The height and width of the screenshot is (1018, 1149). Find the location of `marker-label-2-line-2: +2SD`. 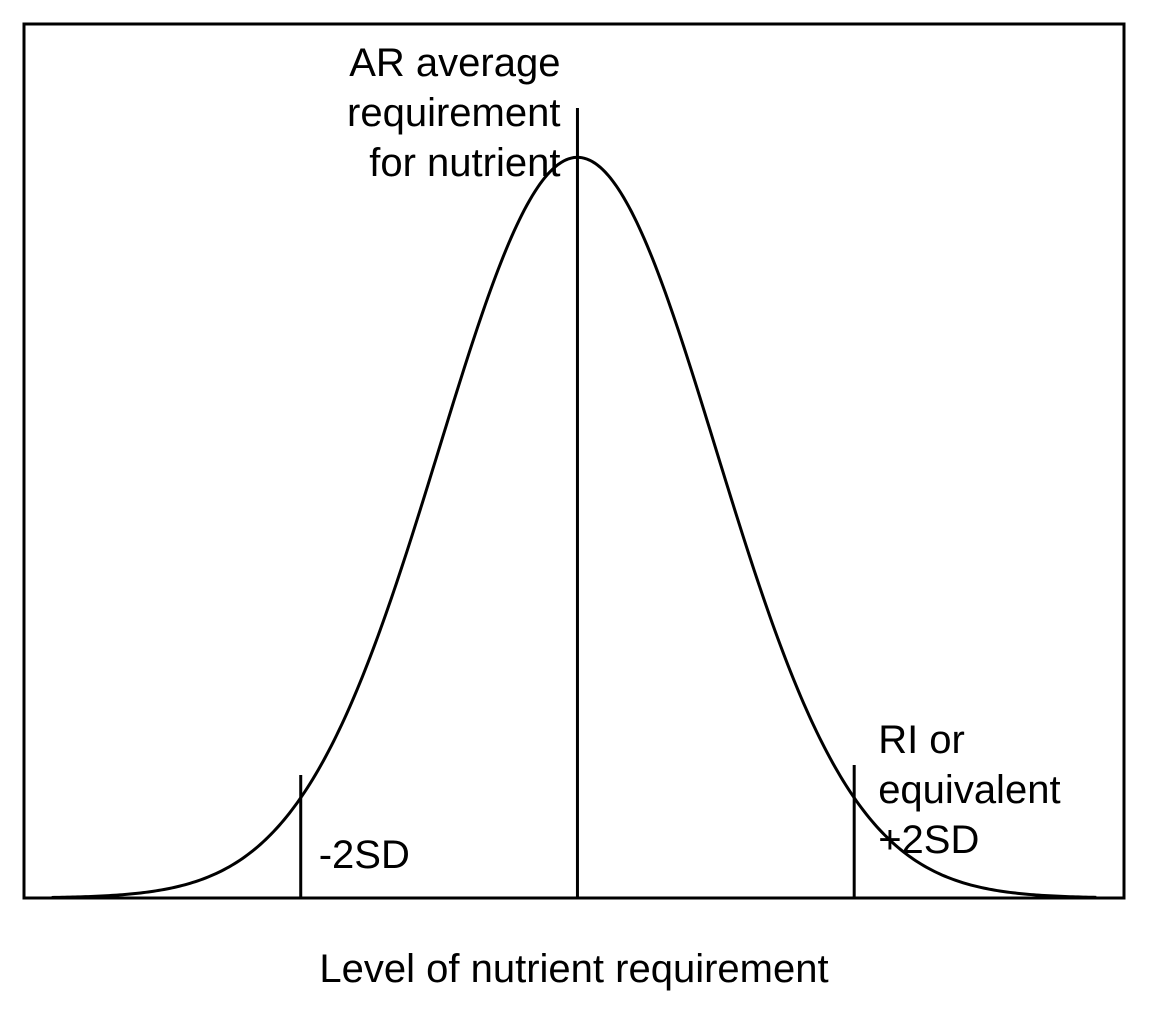

marker-label-2-line-2: +2SD is located at coordinates (928, 840).